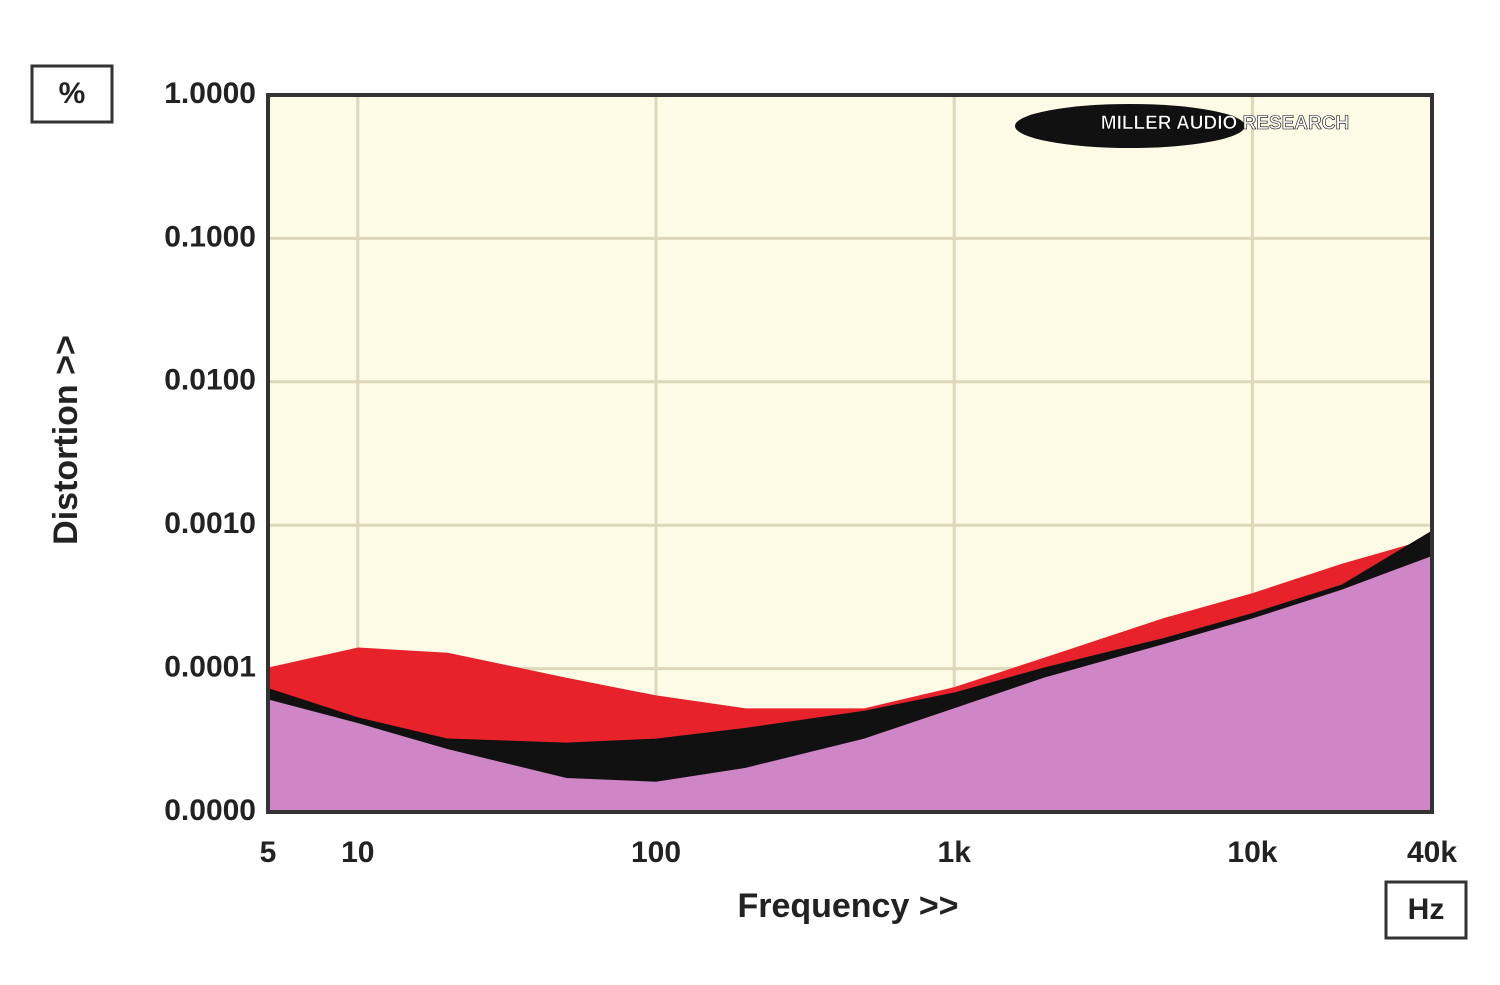 Image resolution: width=1500 pixels, height=985 pixels. What do you see at coordinates (847, 906) in the screenshot?
I see `x-axis-label: Frequency >>` at bounding box center [847, 906].